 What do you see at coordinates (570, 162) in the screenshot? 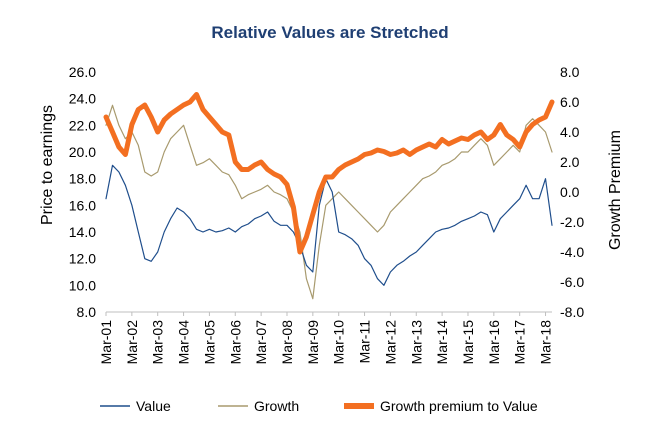
I see `y2-tick-label: 2.0` at bounding box center [570, 162].